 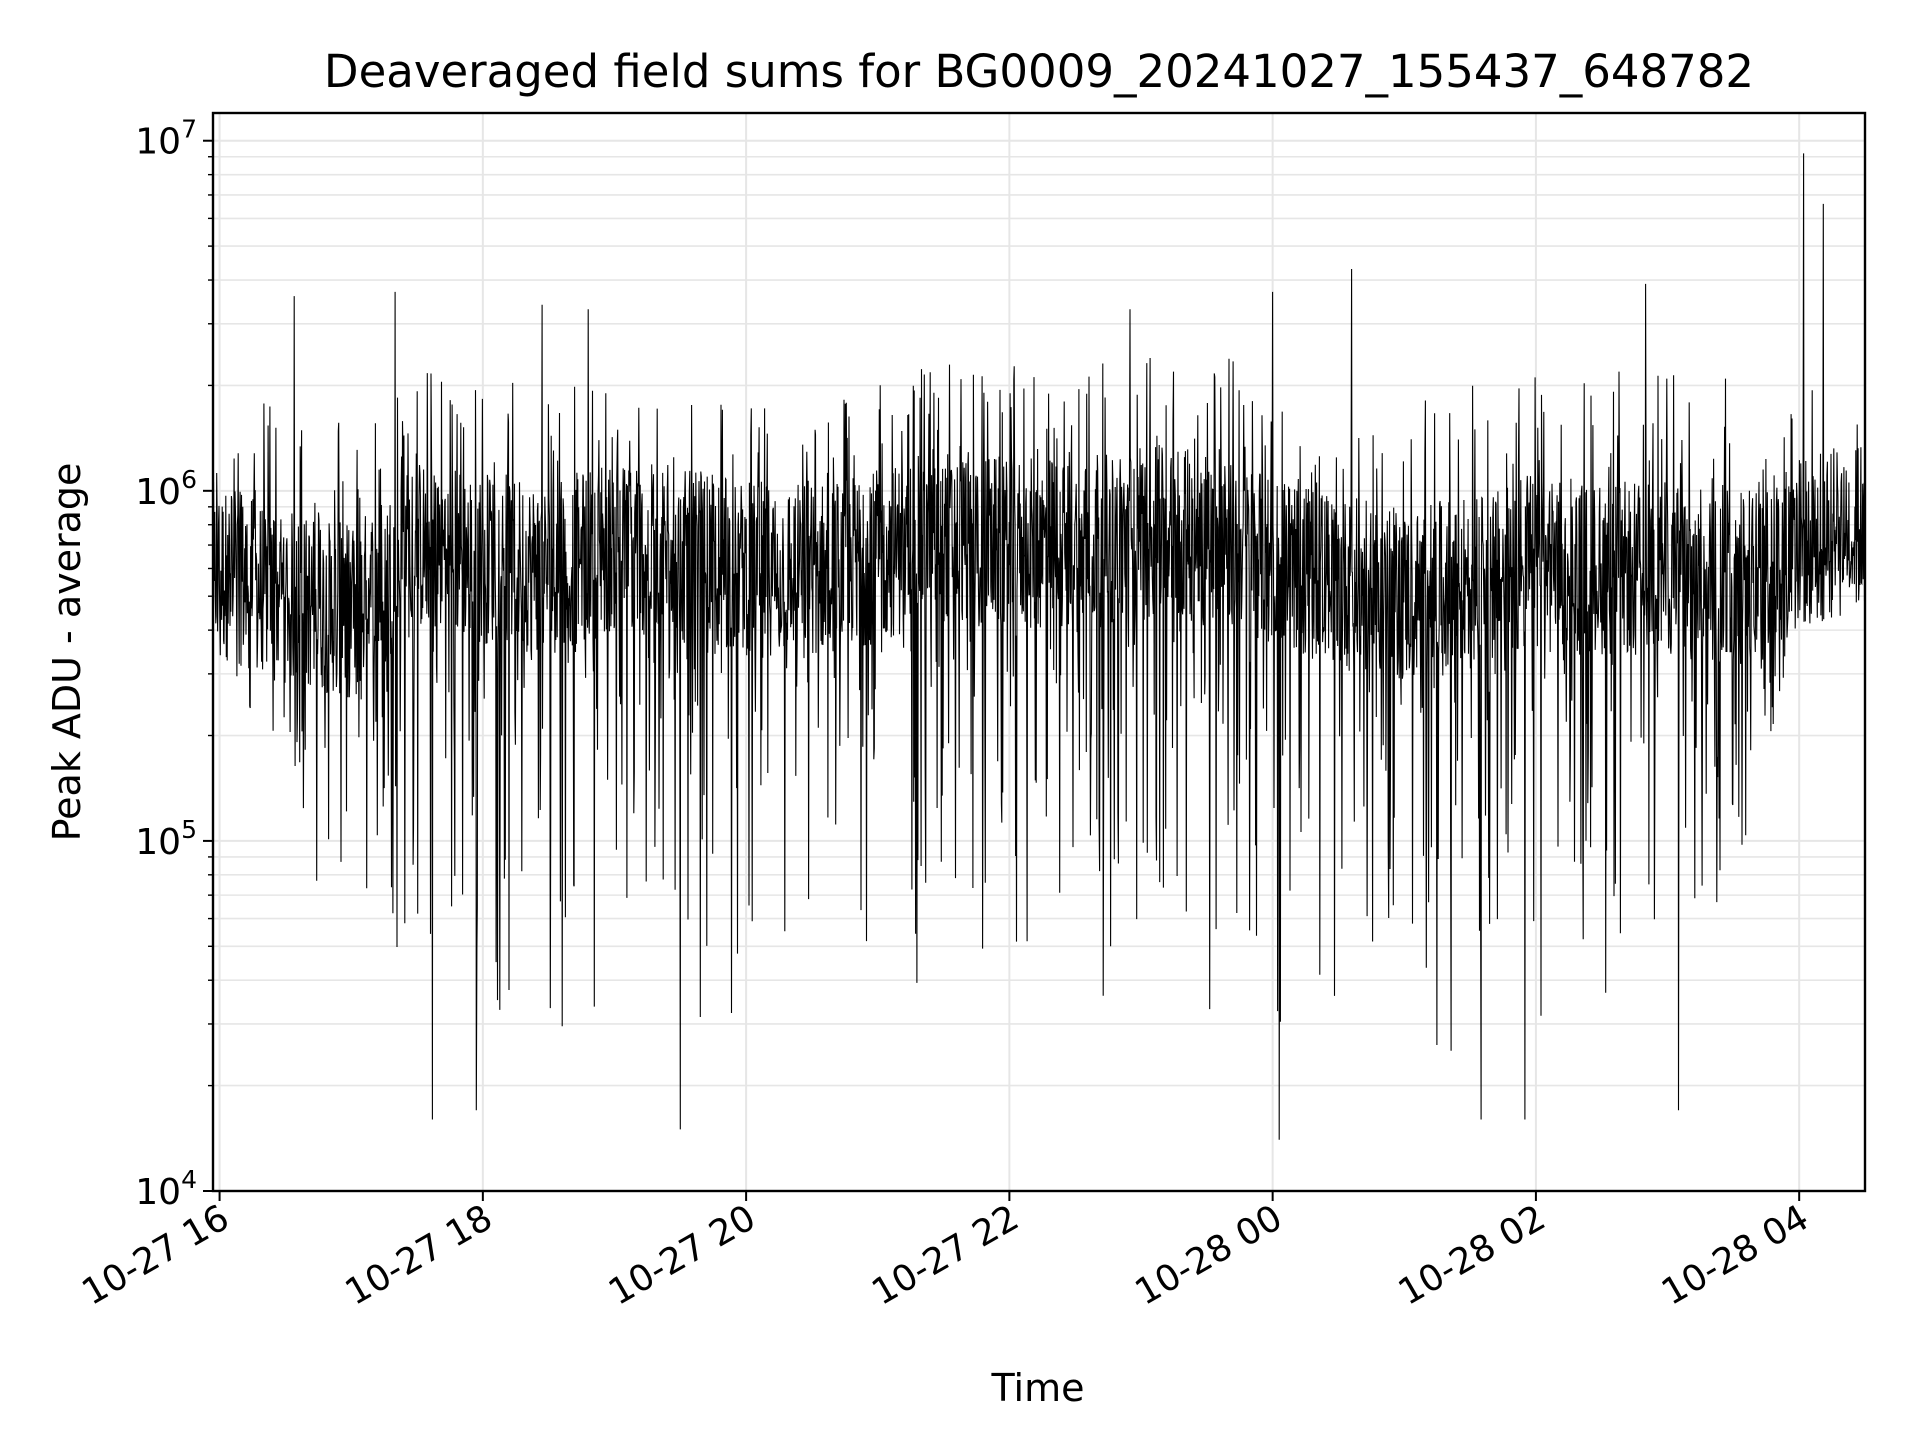 What do you see at coordinates (67, 652) in the screenshot?
I see `y-axis-label: Peak ADU - average` at bounding box center [67, 652].